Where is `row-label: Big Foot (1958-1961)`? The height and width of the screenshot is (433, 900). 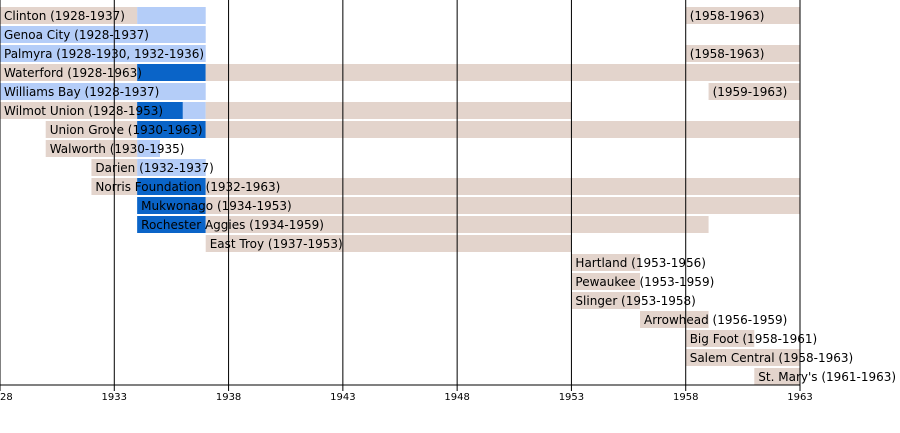
row-label: Big Foot (1958-1961) is located at coordinates (753, 339).